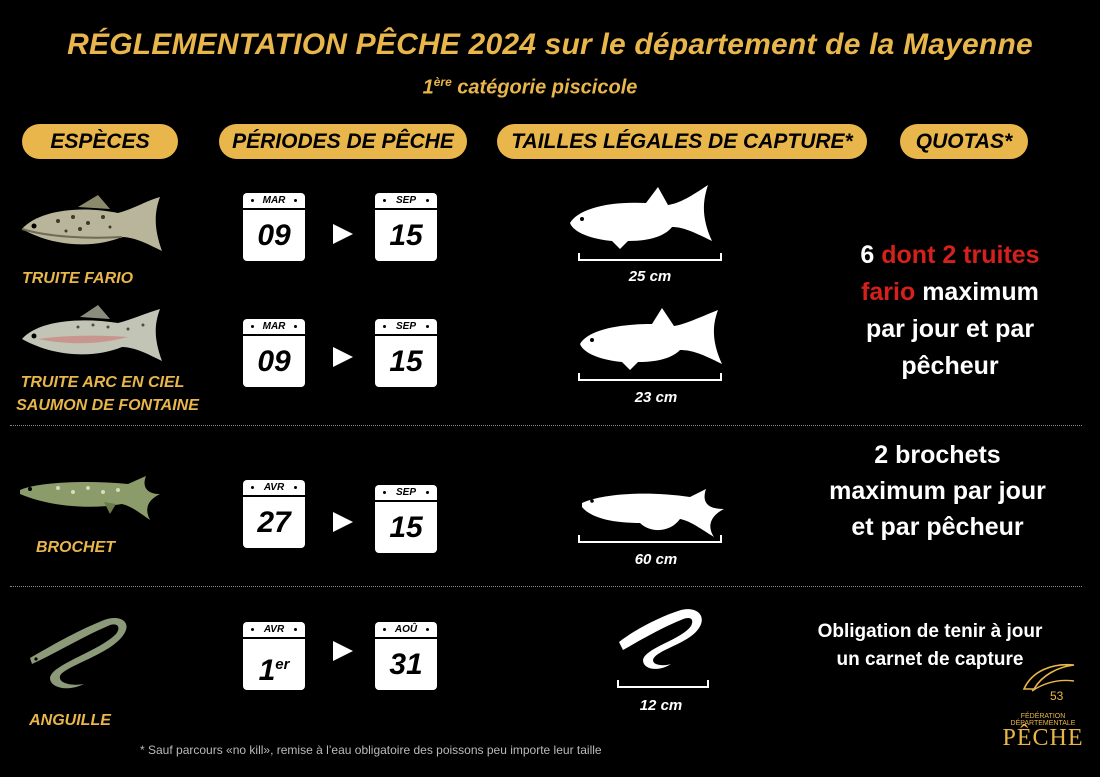 The width and height of the screenshot is (1100, 777). What do you see at coordinates (1043, 707) in the screenshot?
I see `federation-logo: 53 FÉDÉRATION DÉPARTEMENTALE PÊCHE` at bounding box center [1043, 707].